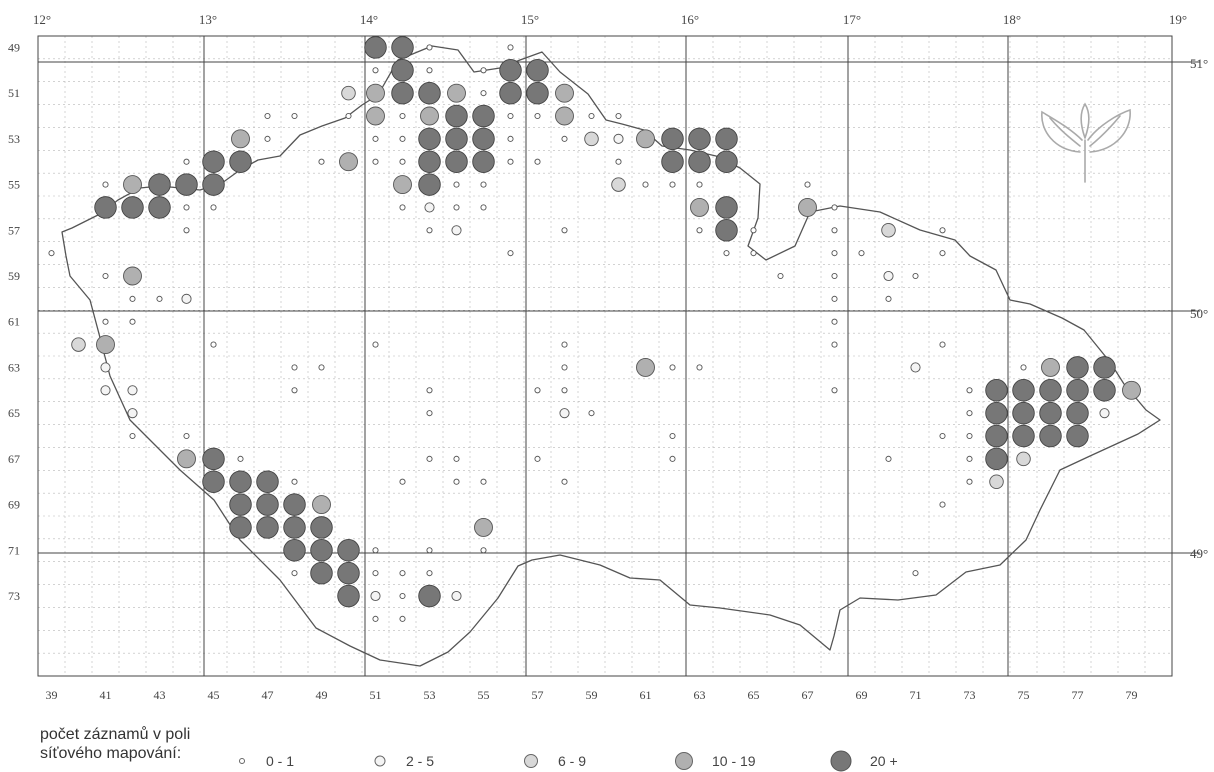 The width and height of the screenshot is (1214, 772). Describe the element at coordinates (268, 695) in the screenshot. I see `column-label: 47` at that location.